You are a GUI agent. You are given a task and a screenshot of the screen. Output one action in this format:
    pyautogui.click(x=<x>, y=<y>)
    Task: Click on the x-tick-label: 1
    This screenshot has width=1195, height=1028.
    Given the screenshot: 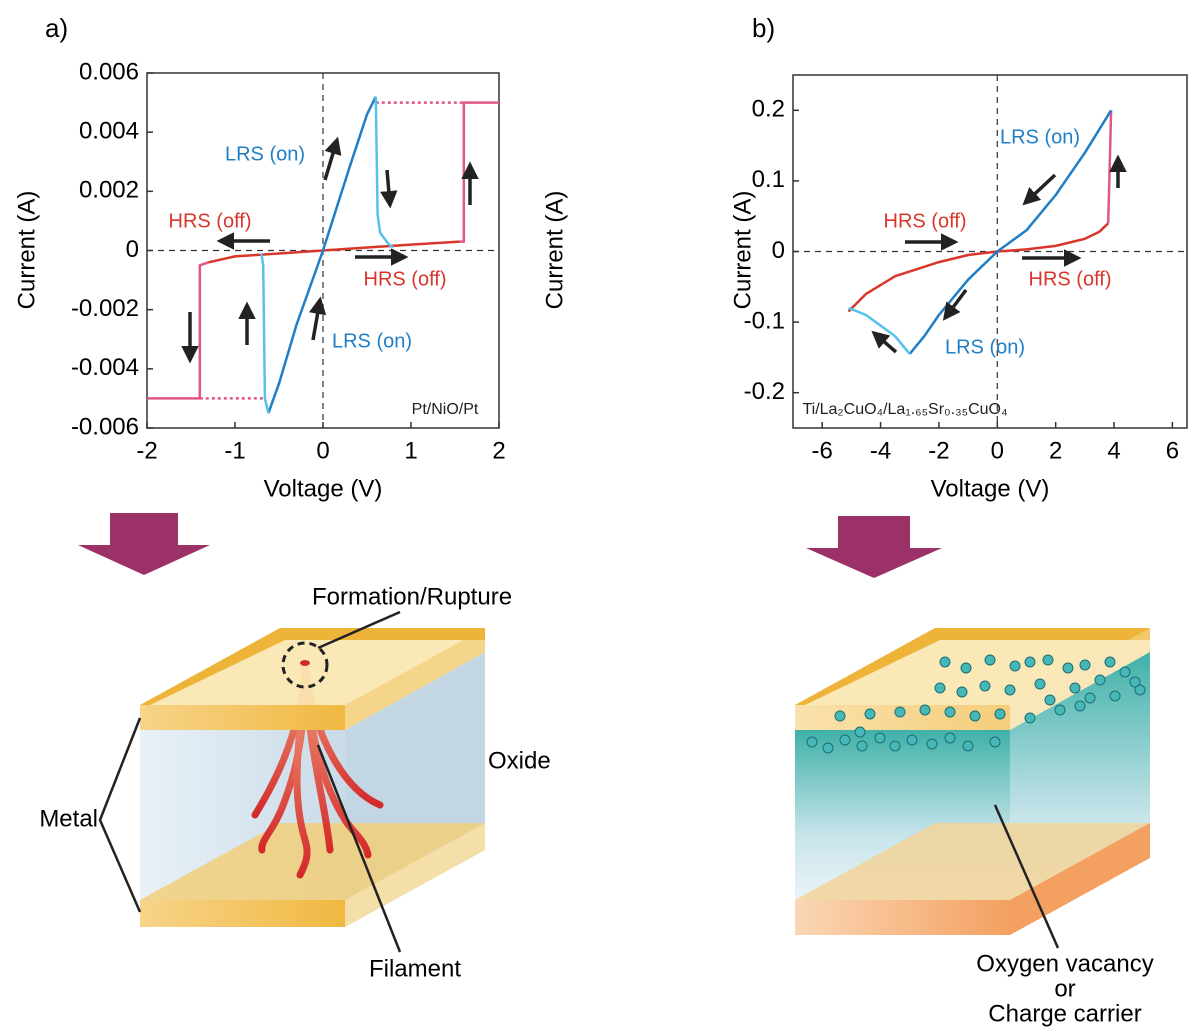 What is the action you would take?
    pyautogui.click(x=410, y=450)
    